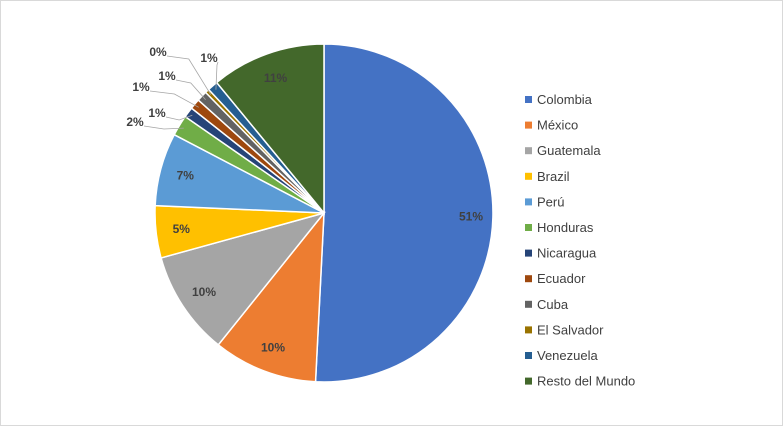 The image size is (783, 426). What do you see at coordinates (271, 296) in the screenshot?
I see `slice-mexico` at bounding box center [271, 296].